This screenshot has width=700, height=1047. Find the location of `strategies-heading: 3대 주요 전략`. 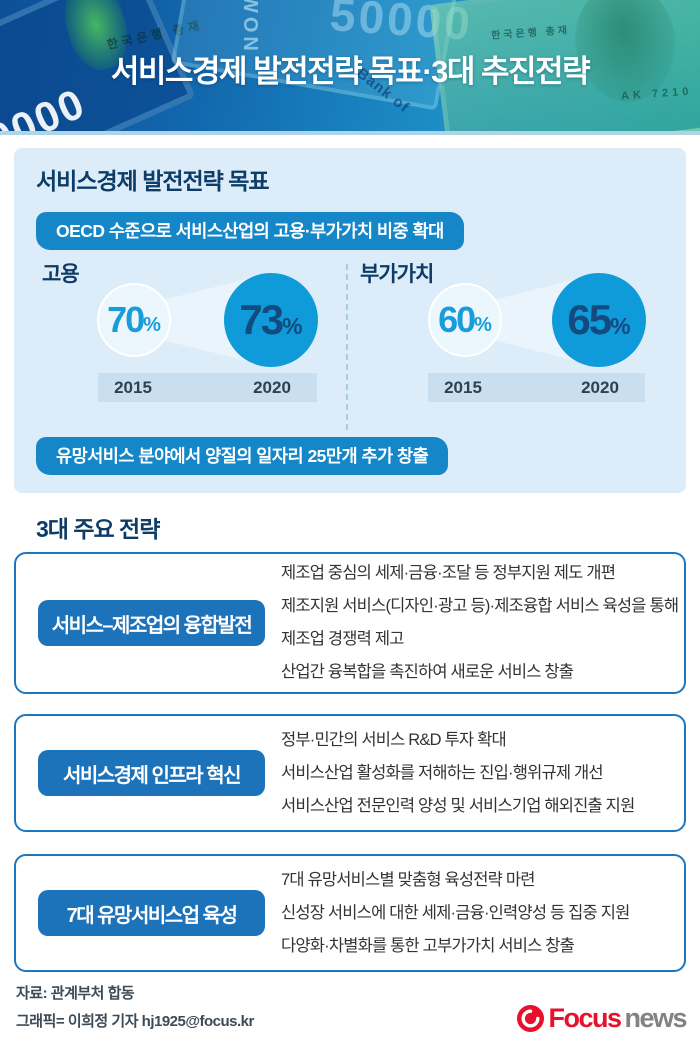

strategies-heading: 3대 주요 전략 is located at coordinates (98, 529).